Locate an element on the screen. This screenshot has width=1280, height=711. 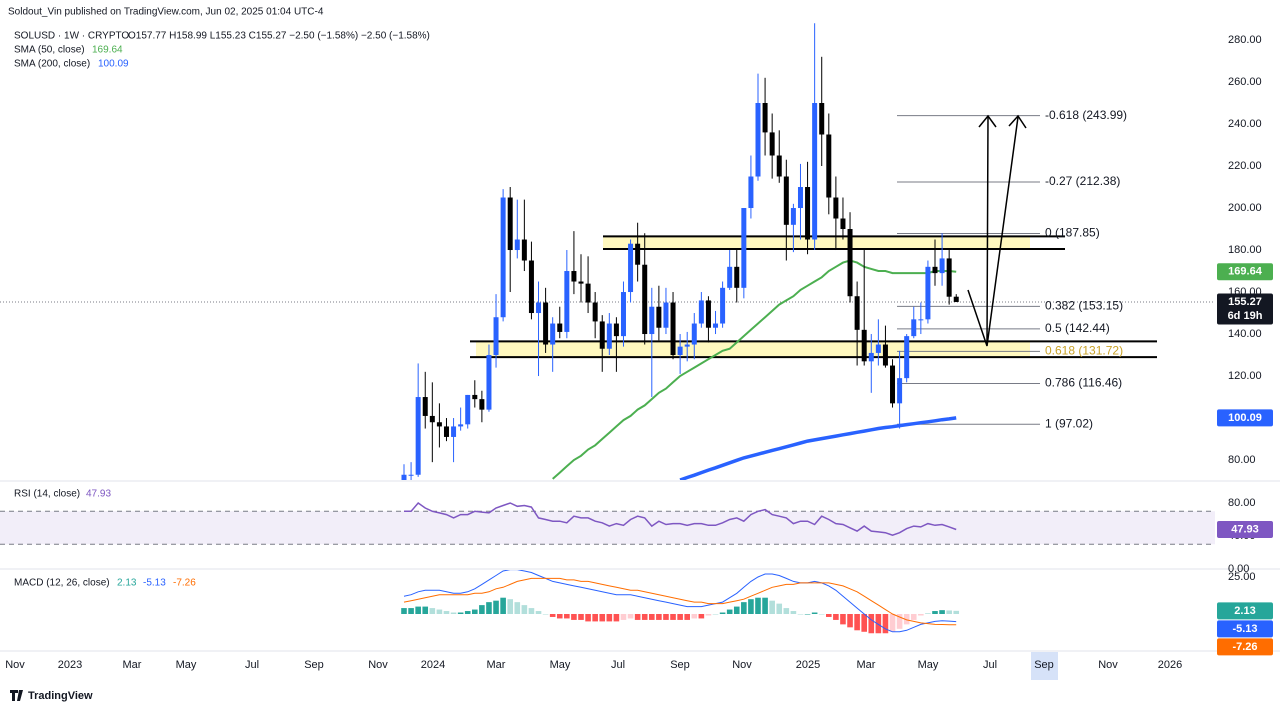
x-tick-label: 2025 is located at coordinates (808, 665).